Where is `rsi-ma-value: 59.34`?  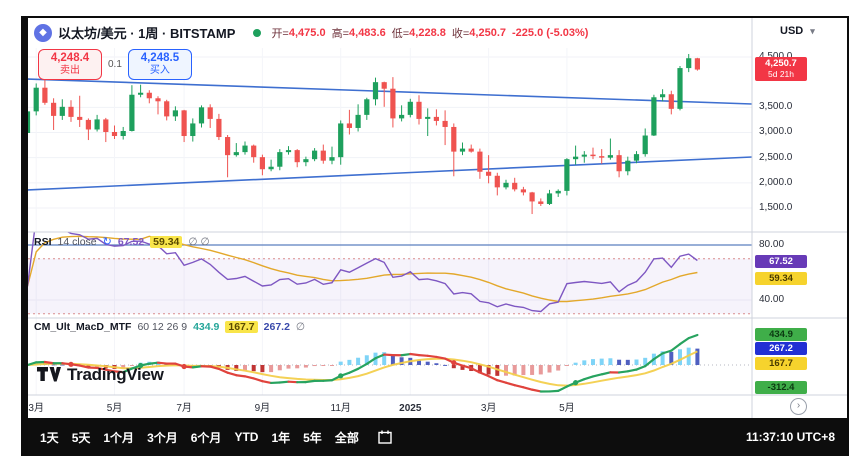 rsi-ma-value: 59.34 is located at coordinates (166, 241).